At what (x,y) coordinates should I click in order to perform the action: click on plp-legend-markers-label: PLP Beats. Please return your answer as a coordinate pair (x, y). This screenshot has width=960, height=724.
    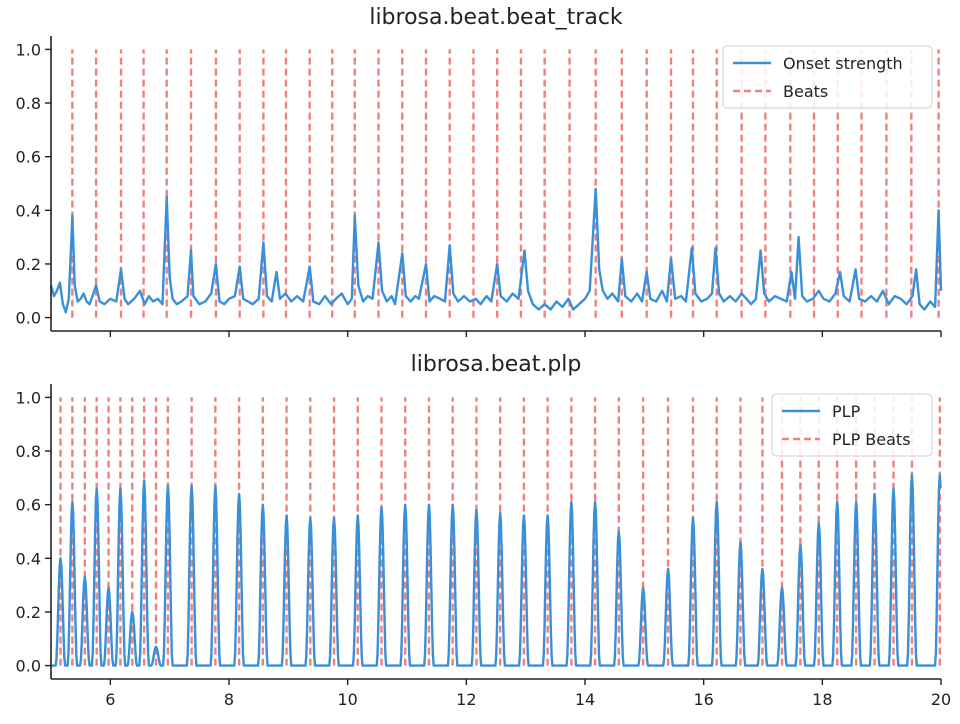
    Looking at the image, I should click on (871, 439).